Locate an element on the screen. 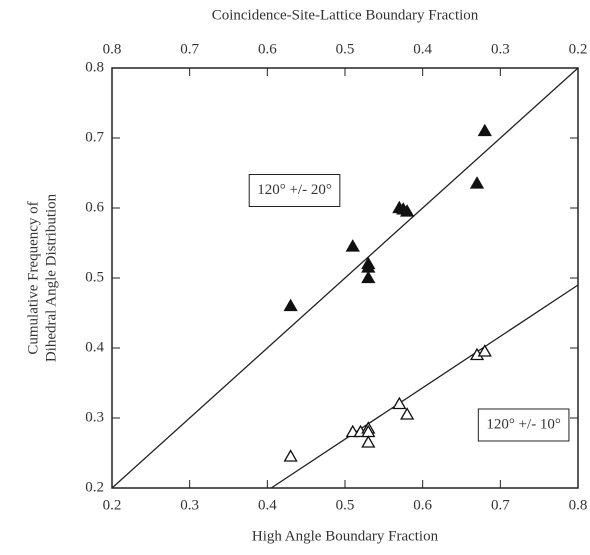 The height and width of the screenshot is (555, 590). x-tick-label: 0.6 is located at coordinates (422, 505).